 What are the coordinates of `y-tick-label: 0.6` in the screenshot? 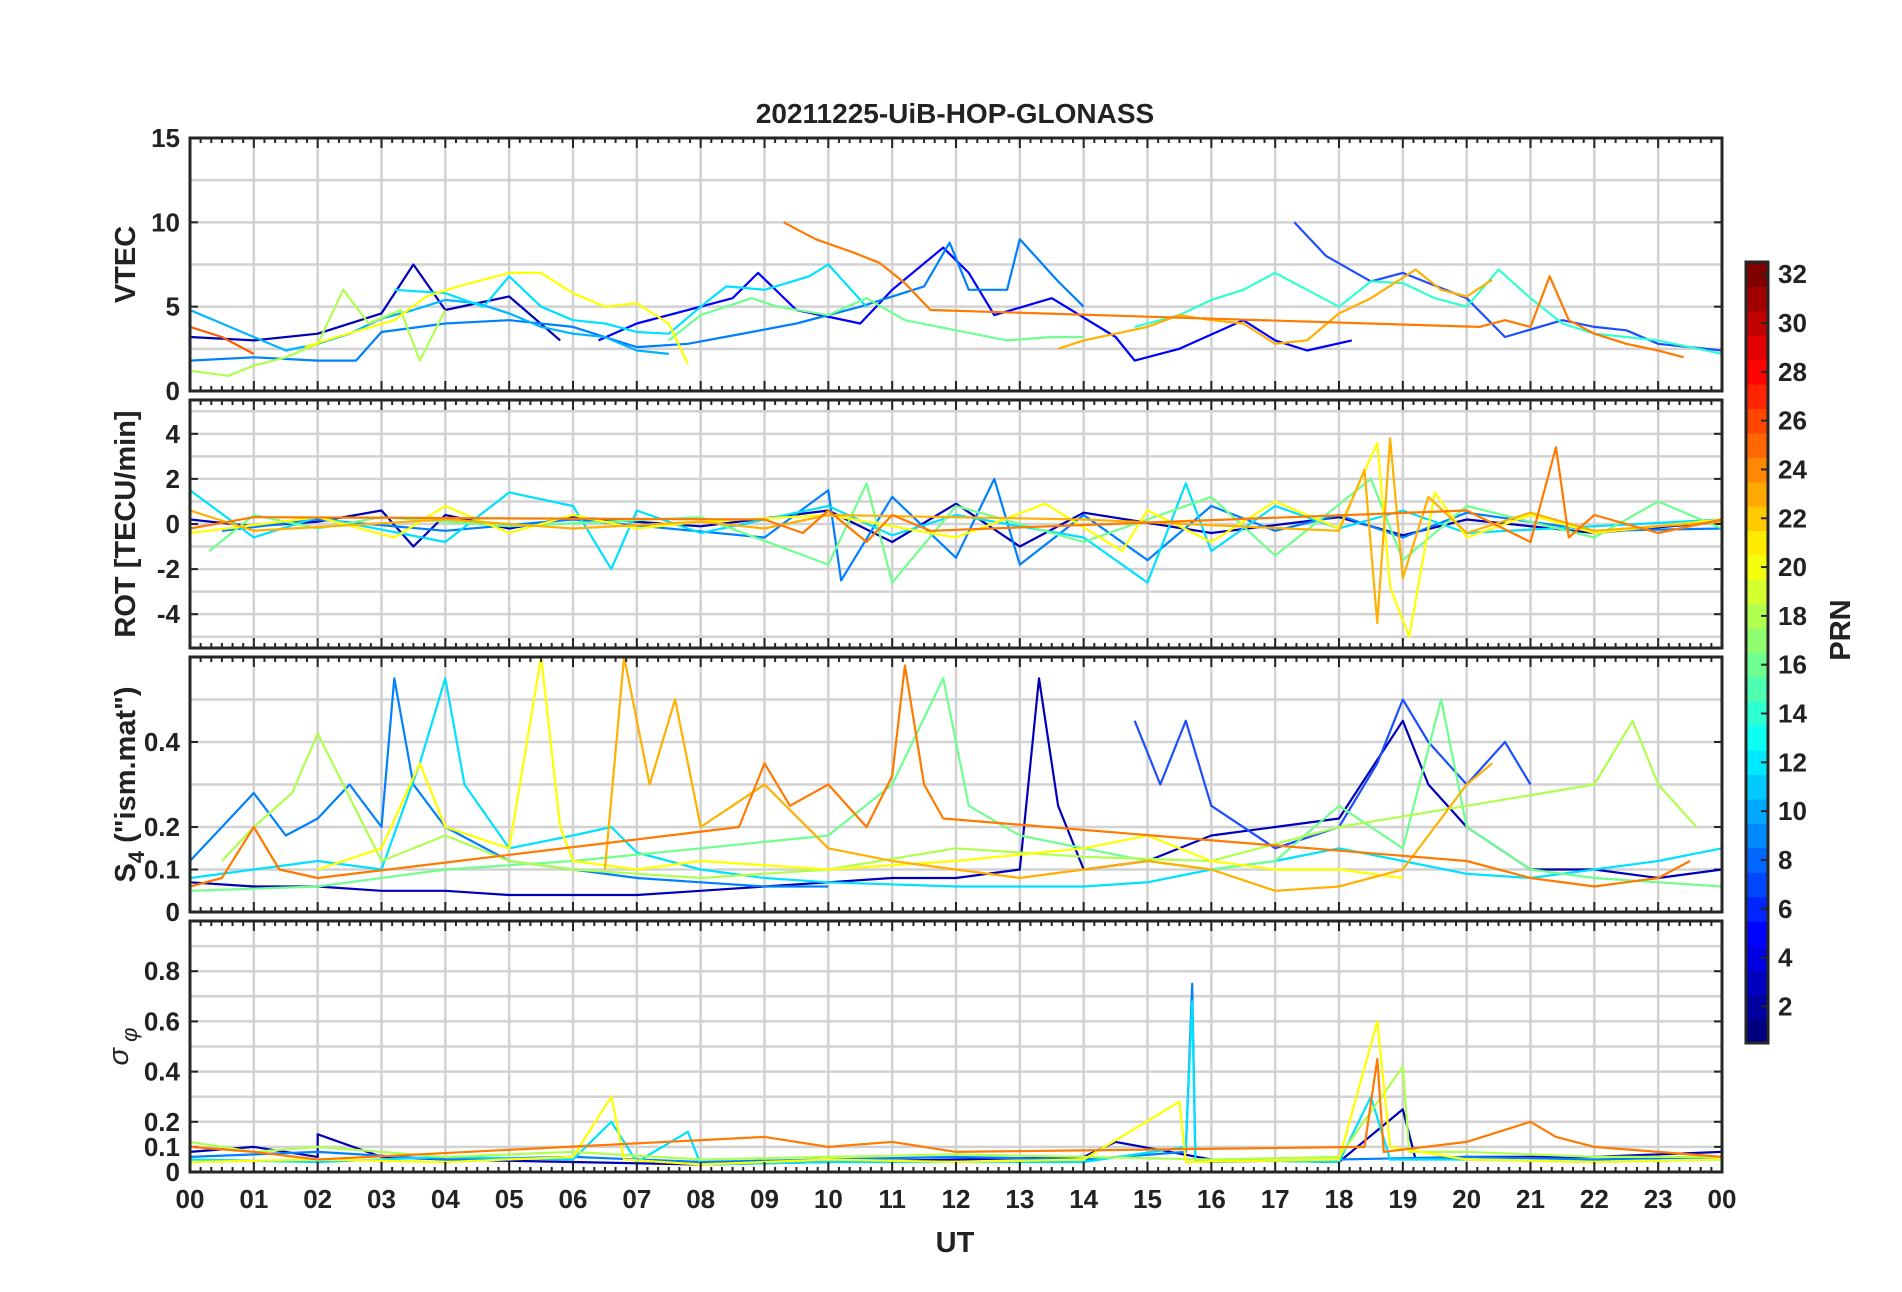 It's located at (162, 1021).